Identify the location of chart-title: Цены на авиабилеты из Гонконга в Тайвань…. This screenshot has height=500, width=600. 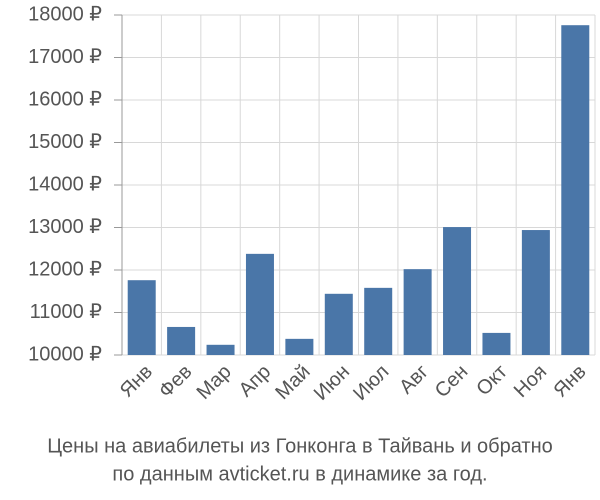
(300, 446).